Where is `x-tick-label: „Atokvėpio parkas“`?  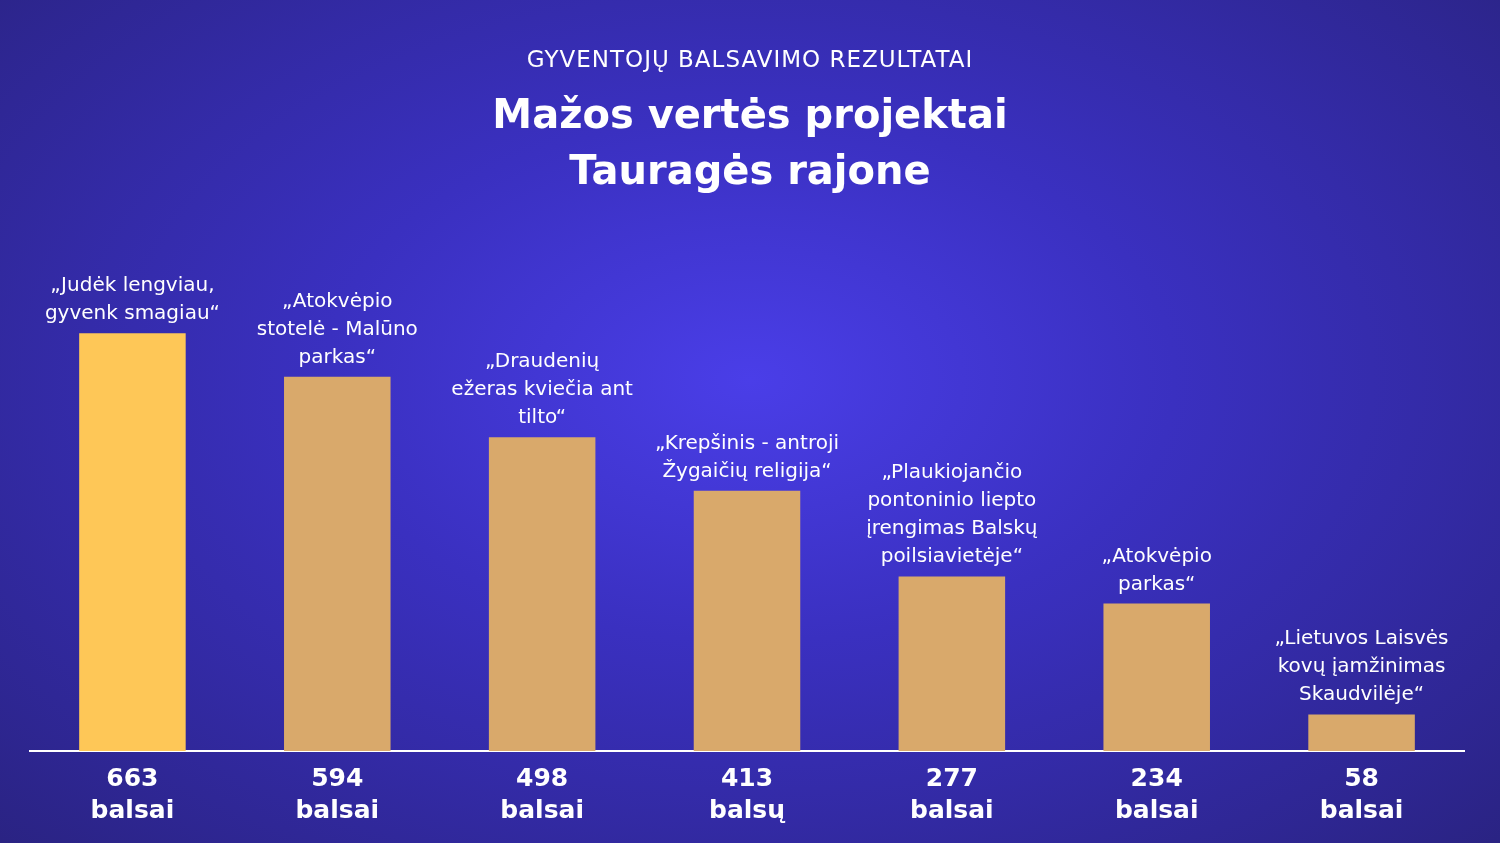
x-tick-label: „Atokvėpio parkas“ is located at coordinates (1156, 568).